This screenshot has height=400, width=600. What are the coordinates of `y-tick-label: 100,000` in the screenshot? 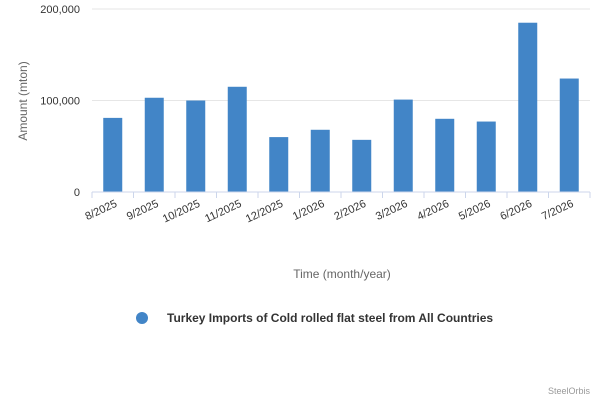 It's located at (60, 102).